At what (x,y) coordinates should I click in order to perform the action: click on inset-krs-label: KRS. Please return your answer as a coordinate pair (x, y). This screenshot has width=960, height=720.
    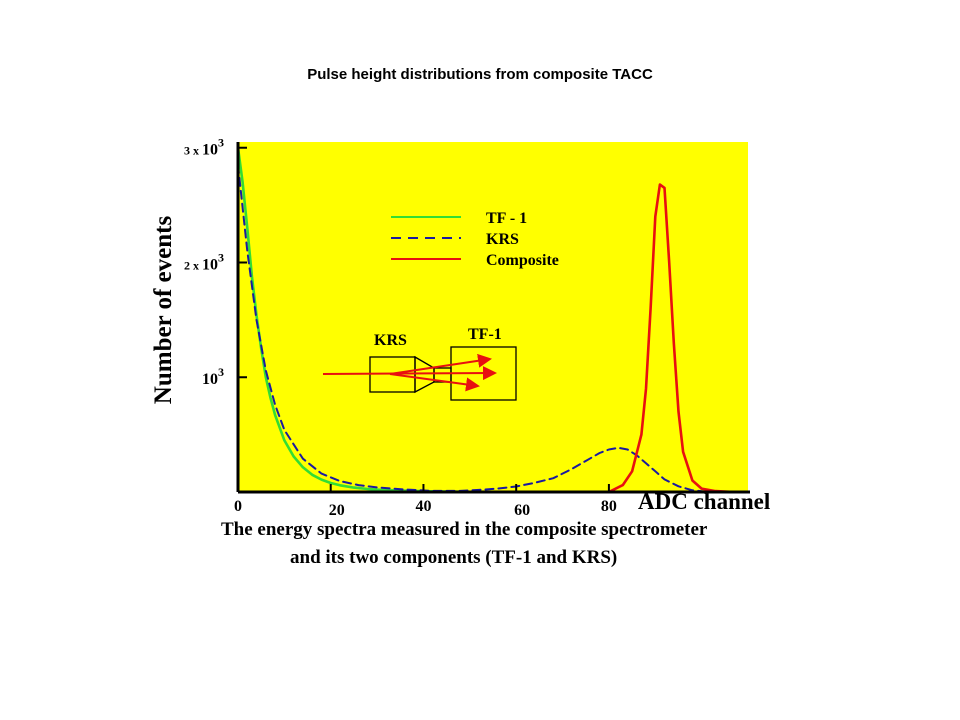
    Looking at the image, I should click on (390, 340).